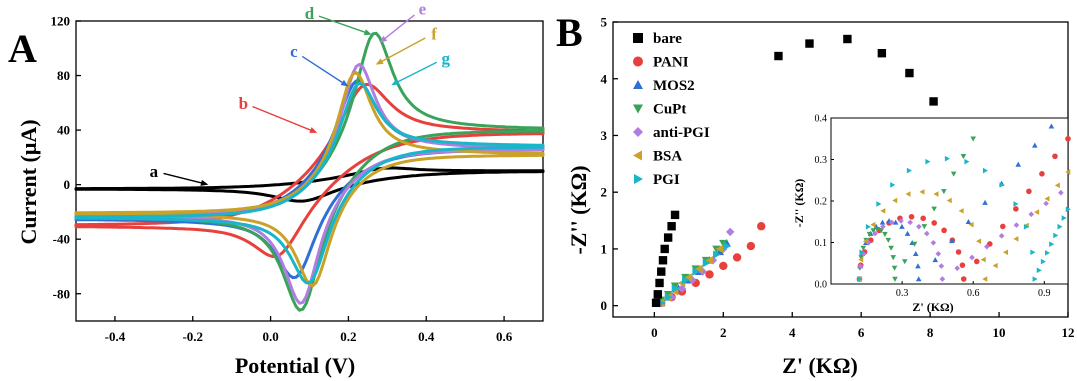 The height and width of the screenshot is (381, 1077). I want to click on curve-label-b: b, so click(243, 103).